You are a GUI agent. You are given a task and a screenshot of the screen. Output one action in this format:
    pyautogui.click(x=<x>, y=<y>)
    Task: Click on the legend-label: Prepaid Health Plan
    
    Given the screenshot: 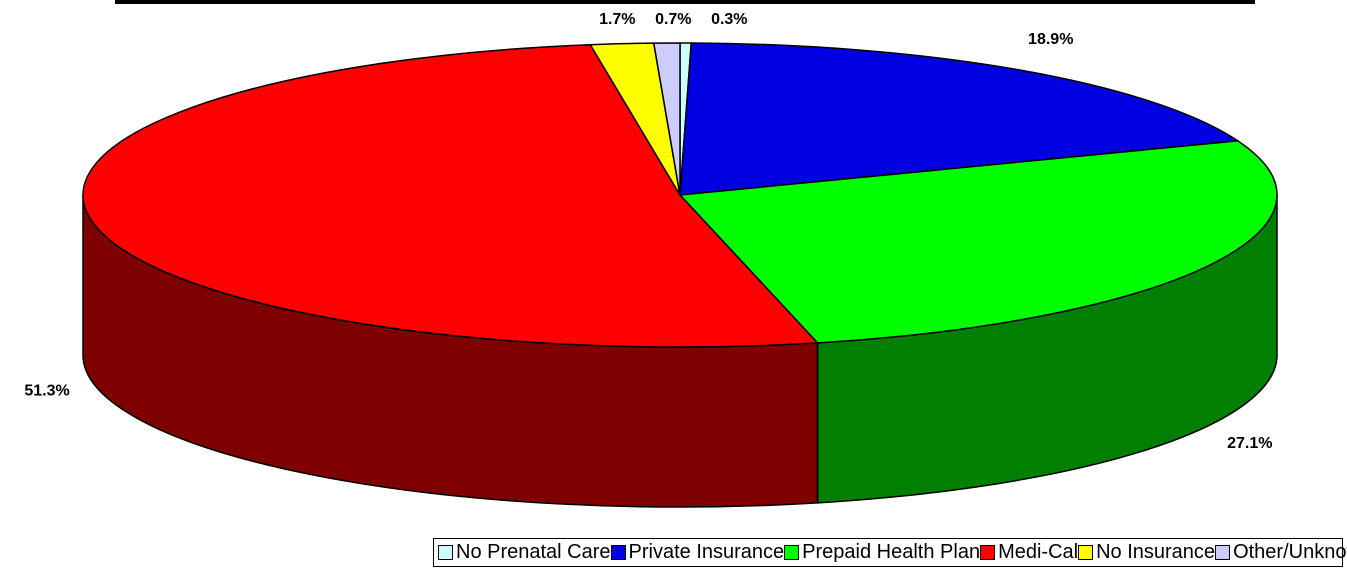 What is the action you would take?
    pyautogui.click(x=891, y=552)
    